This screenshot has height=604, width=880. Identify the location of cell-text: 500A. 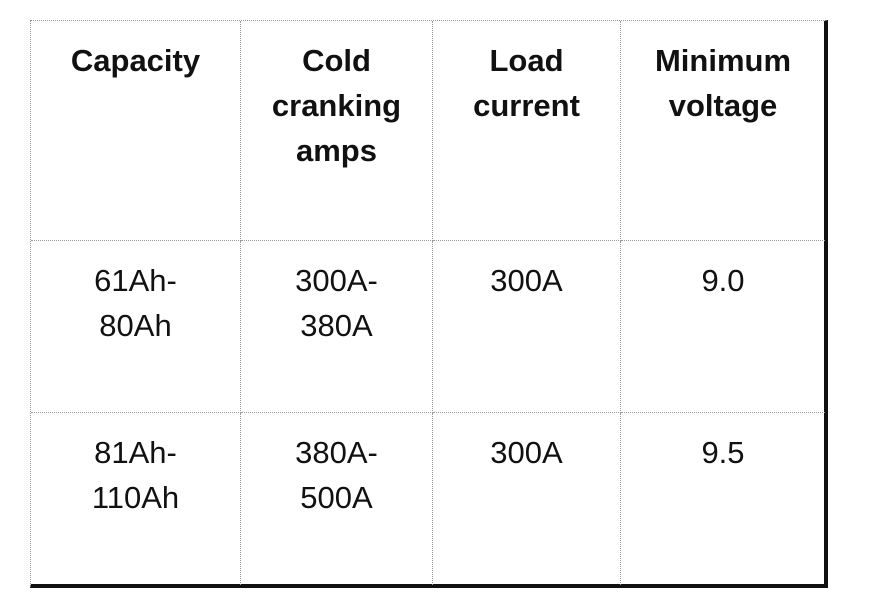
(336, 497).